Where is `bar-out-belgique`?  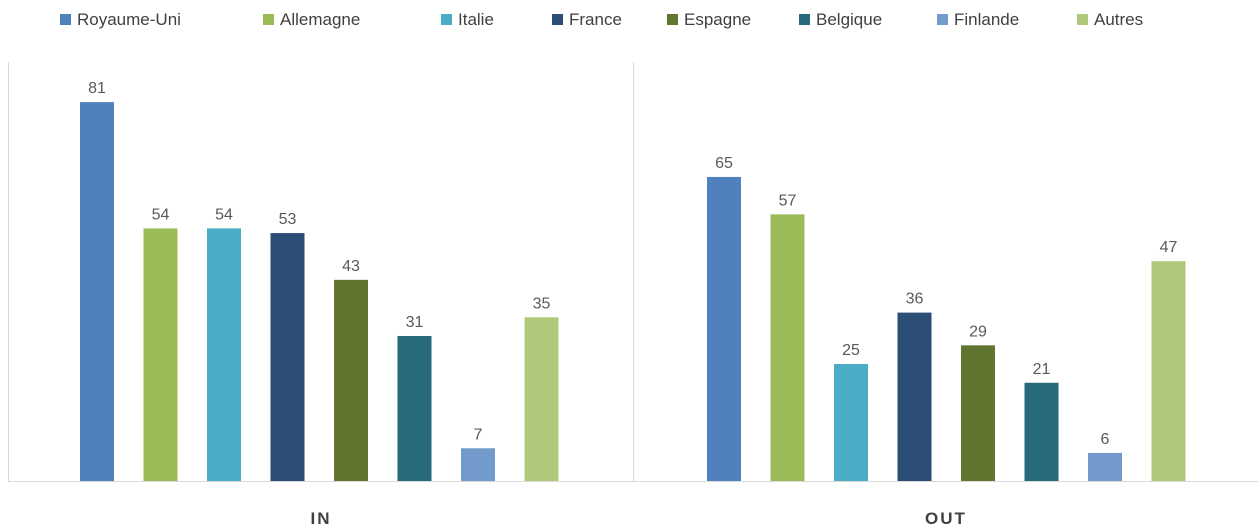
bar-out-belgique is located at coordinates (1041, 431).